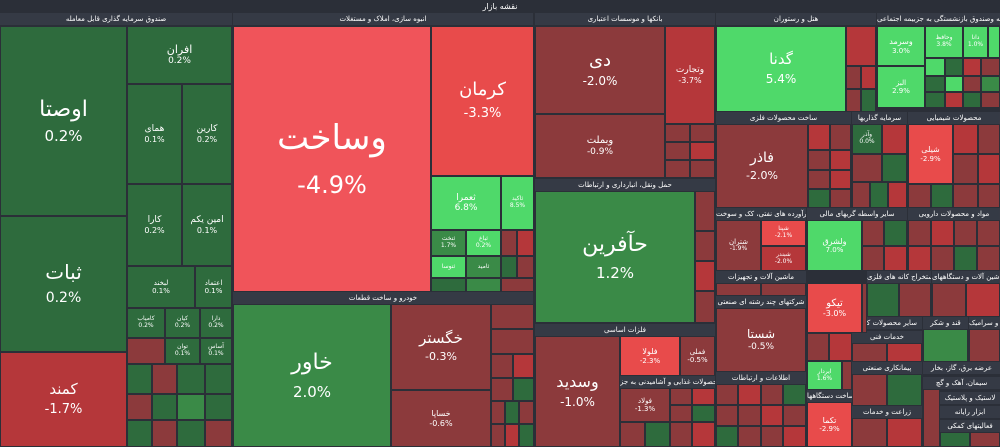 This screenshot has height=447, width=1000. What do you see at coordinates (577, 391) in the screenshot?
I see `tile-wsdyd: وسدید -1.0%` at bounding box center [577, 391].